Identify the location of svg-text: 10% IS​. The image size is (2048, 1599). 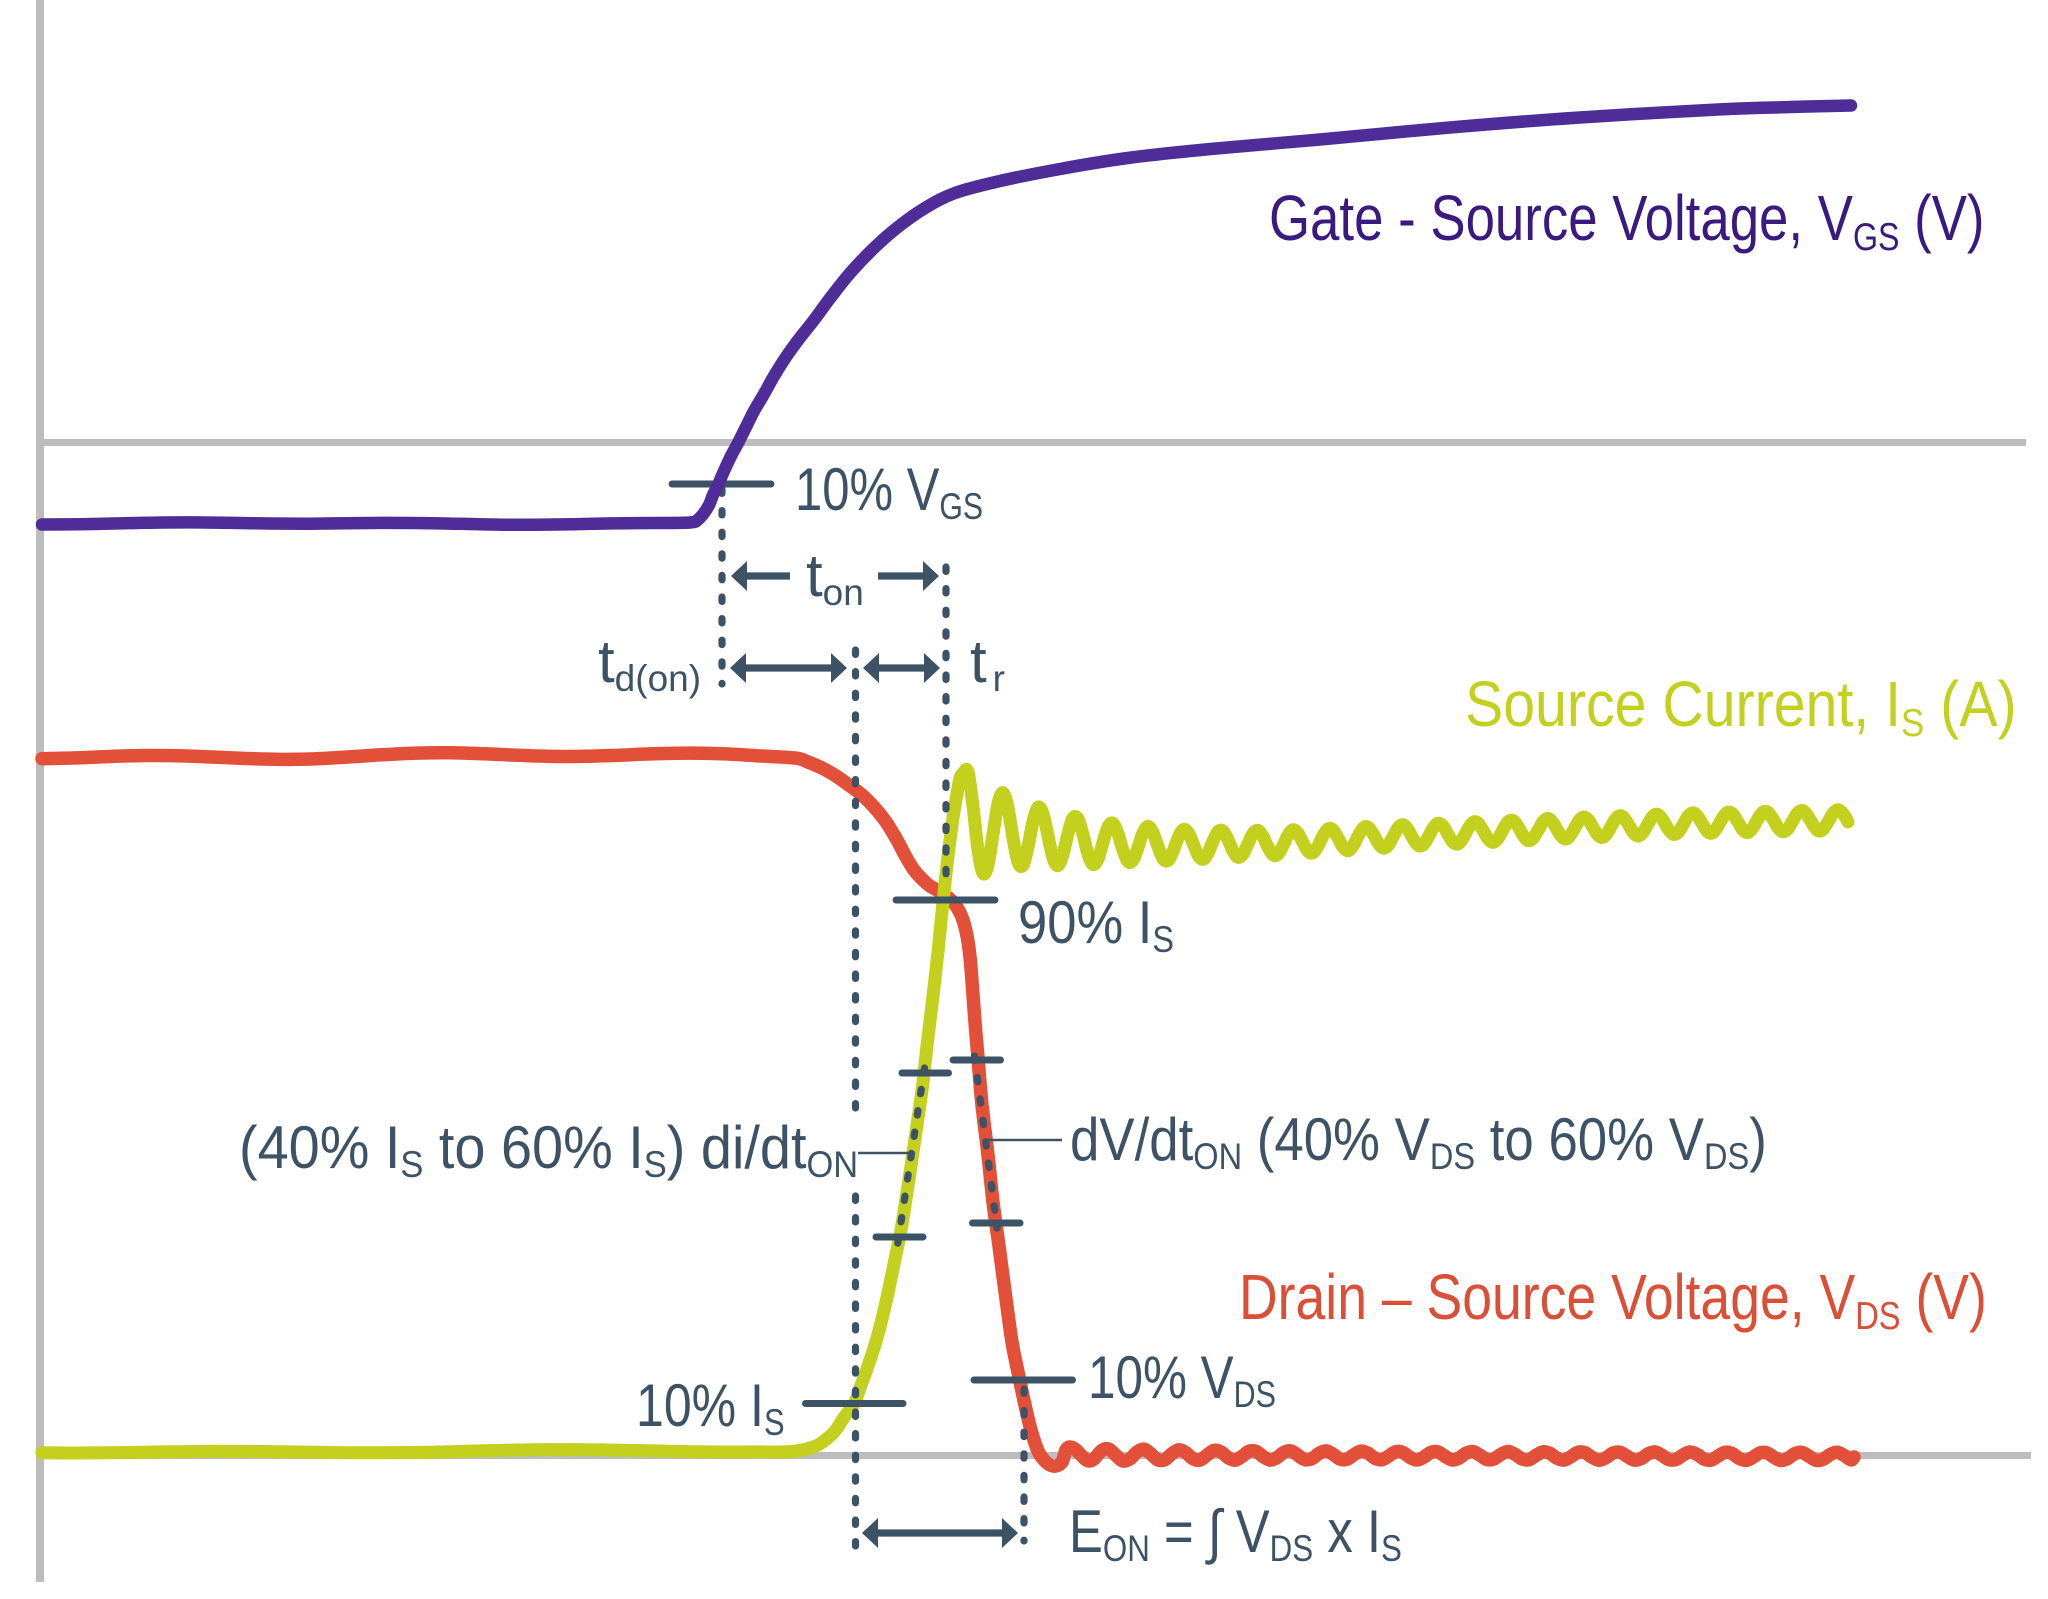
(710, 1408).